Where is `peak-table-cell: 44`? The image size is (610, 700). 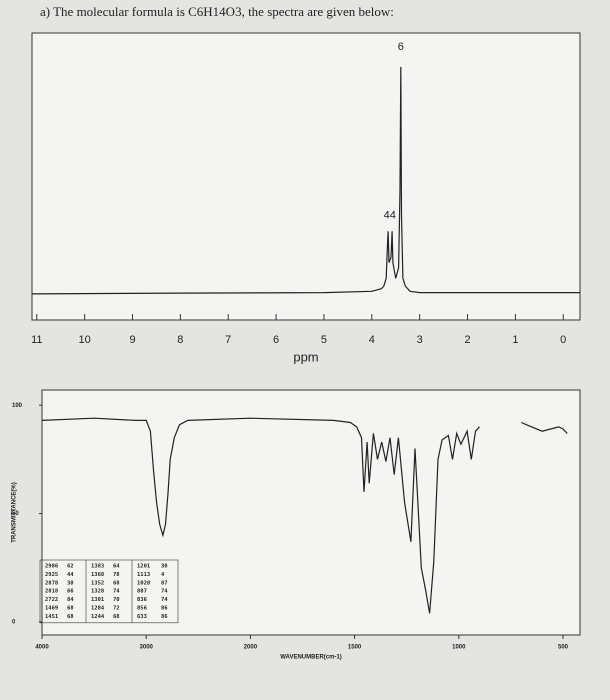 peak-table-cell: 44 is located at coordinates (70, 575).